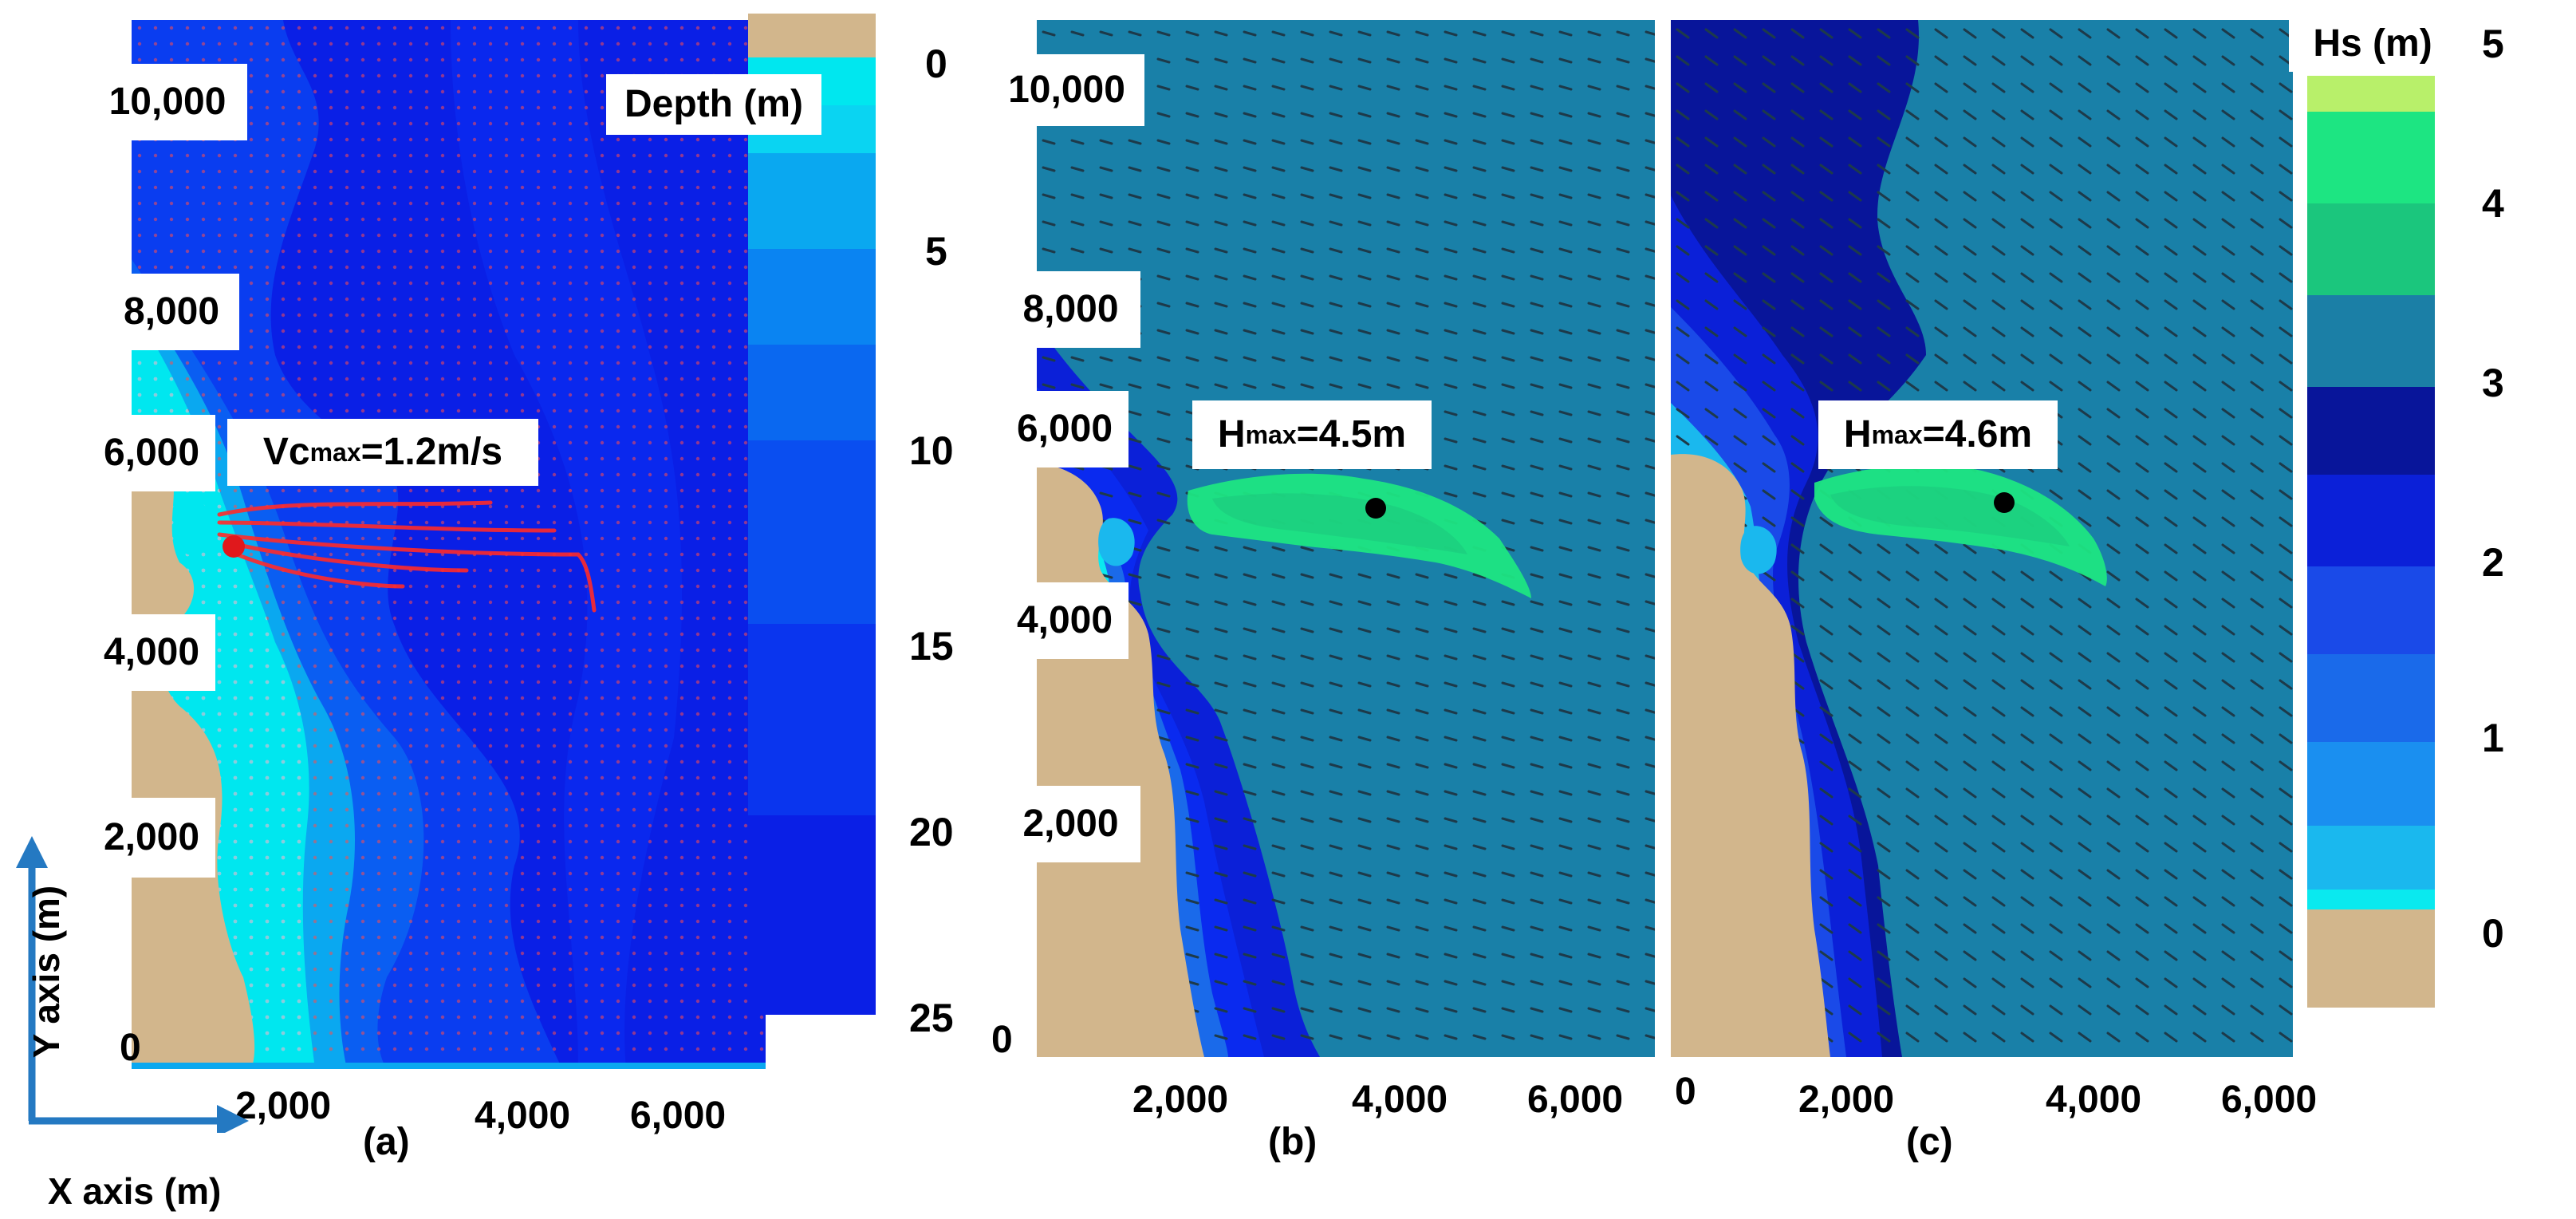 This screenshot has width=2576, height=1219. I want to click on max-velocity-point, so click(234, 546).